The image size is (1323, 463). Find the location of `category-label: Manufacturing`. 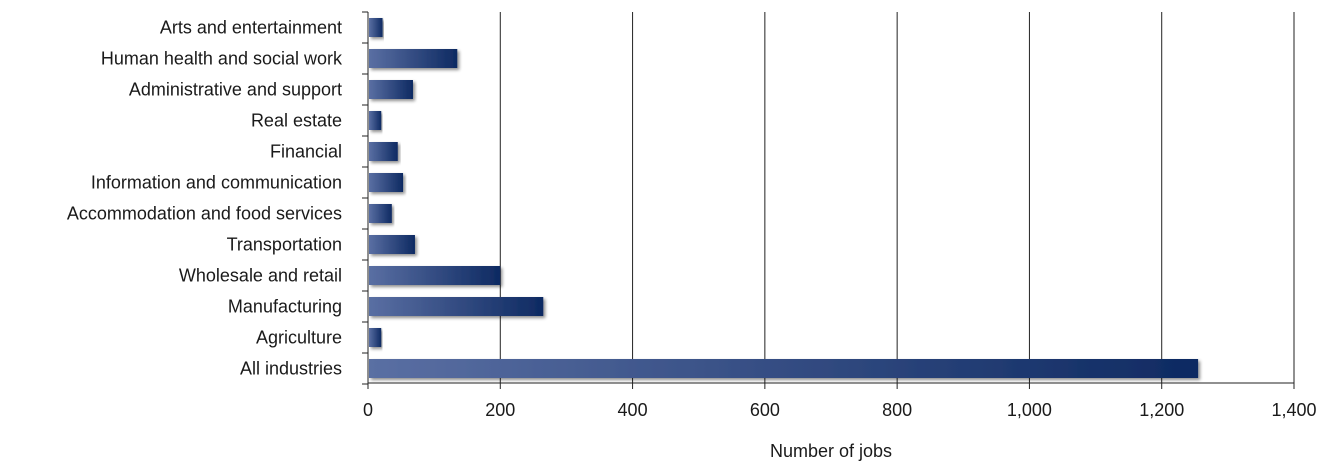

category-label: Manufacturing is located at coordinates (285, 307).